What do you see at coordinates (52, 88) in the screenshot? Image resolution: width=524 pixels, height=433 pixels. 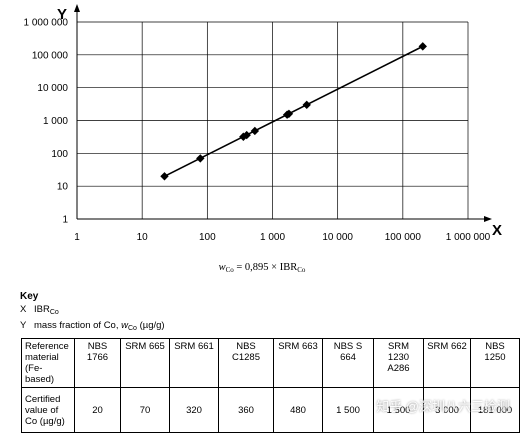 I see `y-tick-label: 10 000` at bounding box center [52, 88].